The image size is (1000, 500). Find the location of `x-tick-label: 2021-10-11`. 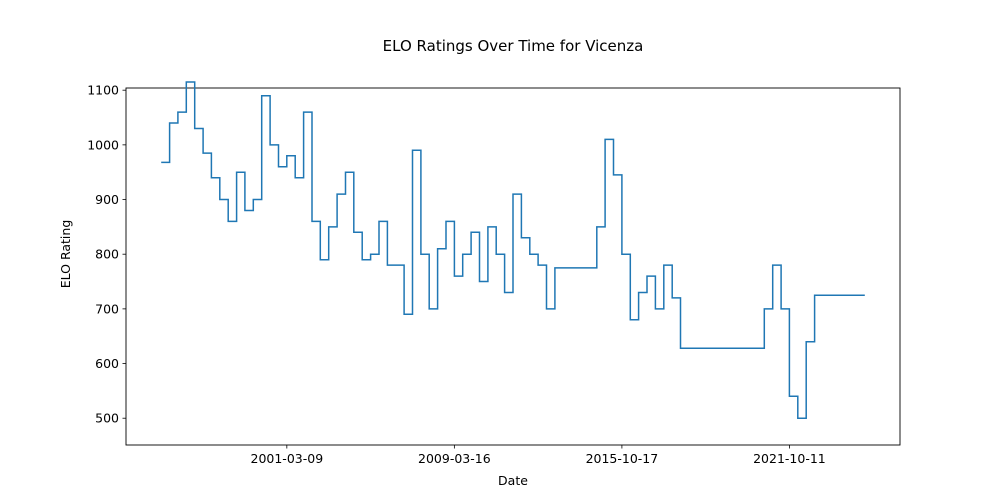

x-tick-label: 2021-10-11 is located at coordinates (789, 458).